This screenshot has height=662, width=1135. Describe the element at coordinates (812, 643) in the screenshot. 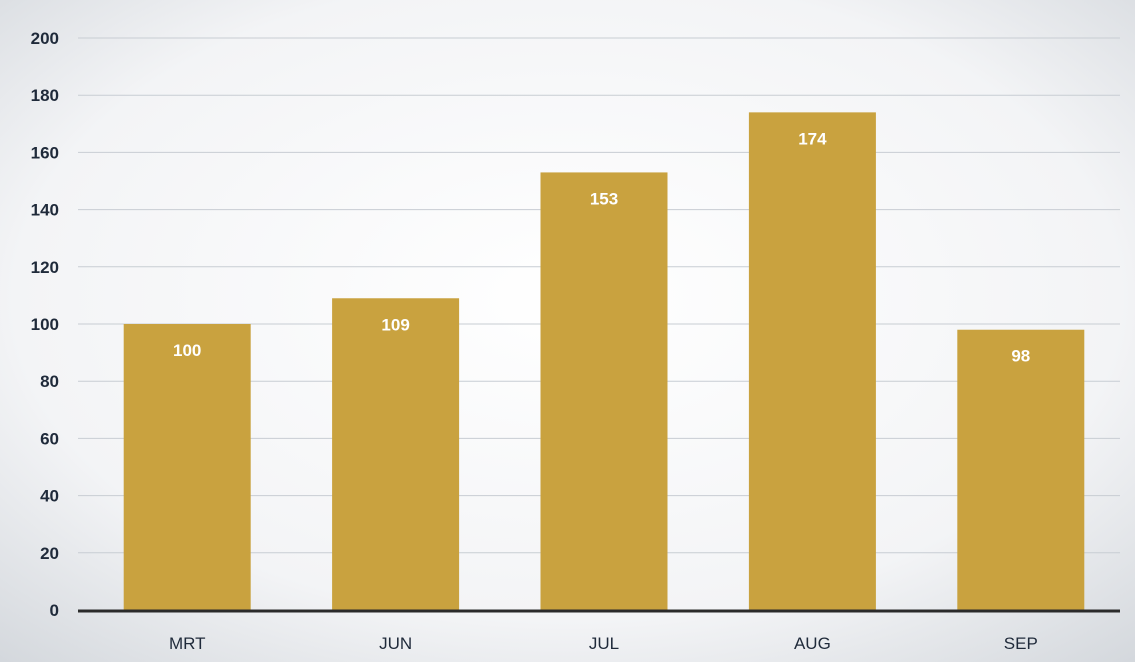

I see `x-tick-label: AUG` at that location.